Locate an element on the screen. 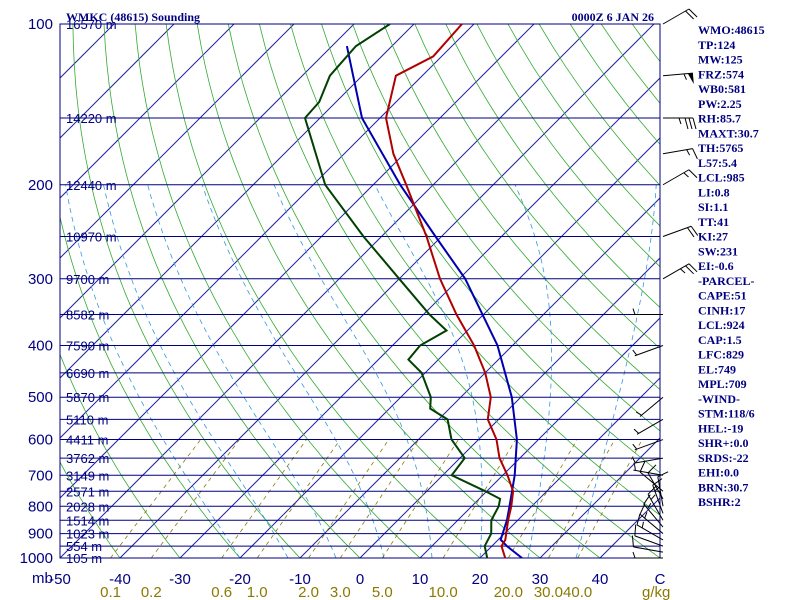  height-label: 1514 m is located at coordinates (87, 520).